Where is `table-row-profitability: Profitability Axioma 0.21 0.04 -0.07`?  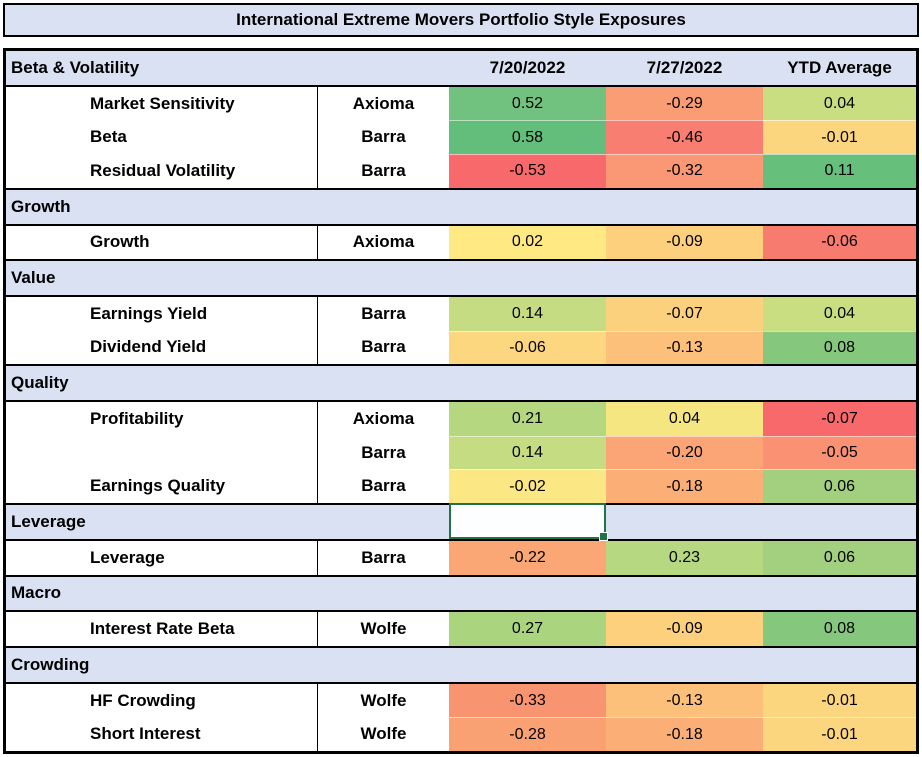
table-row-profitability: Profitability Axioma 0.21 0.04 -0.07 is located at coordinates (461, 419).